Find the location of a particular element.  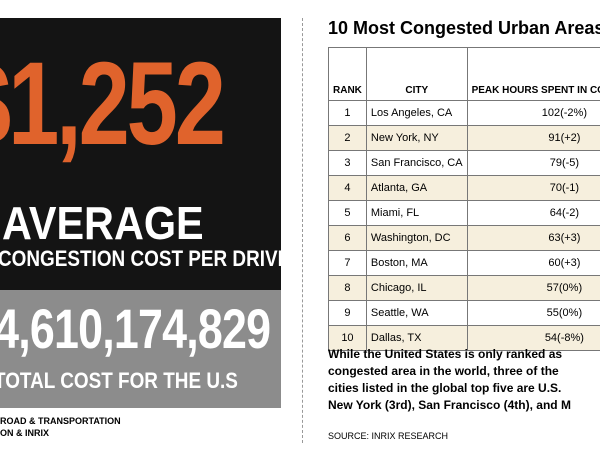

table-row: 4 Atlanta, GA 70(-1) is located at coordinates (464, 188).